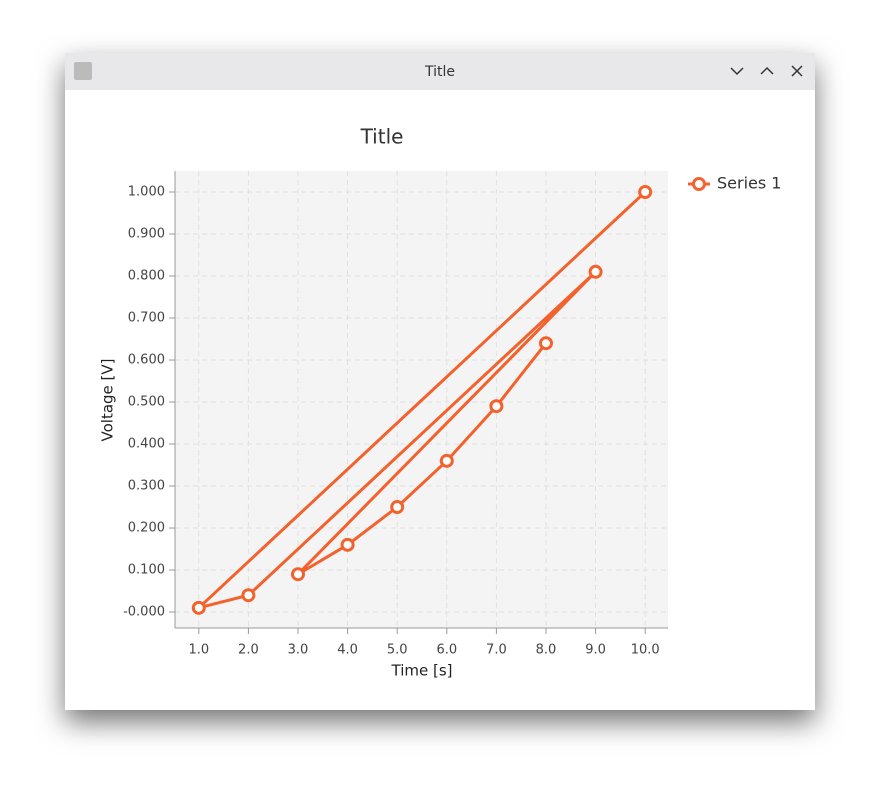 This screenshot has height=791, width=880. Describe the element at coordinates (146, 402) in the screenshot. I see `y-tick-label: 0.500` at that location.